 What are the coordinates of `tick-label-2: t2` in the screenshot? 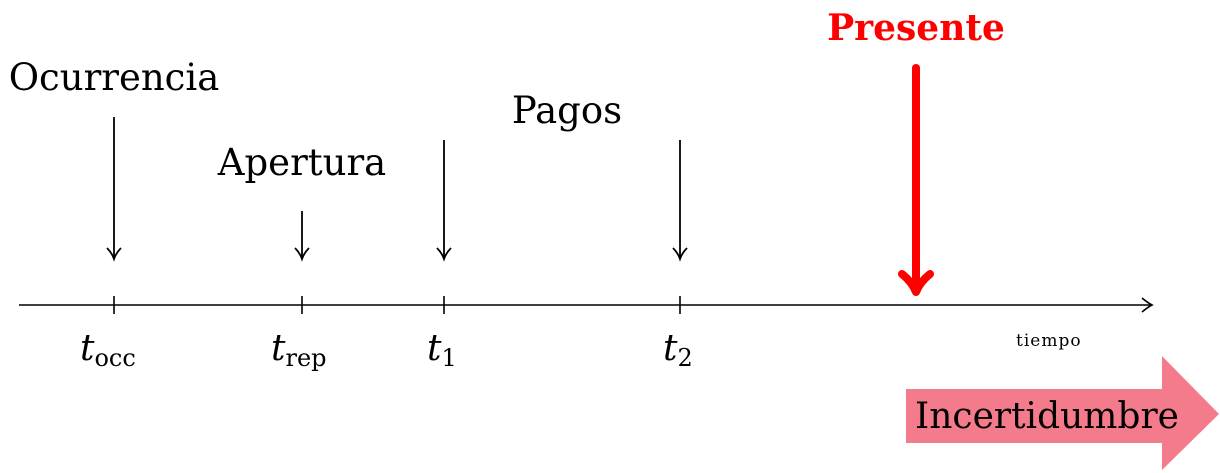 It's located at (678, 350).